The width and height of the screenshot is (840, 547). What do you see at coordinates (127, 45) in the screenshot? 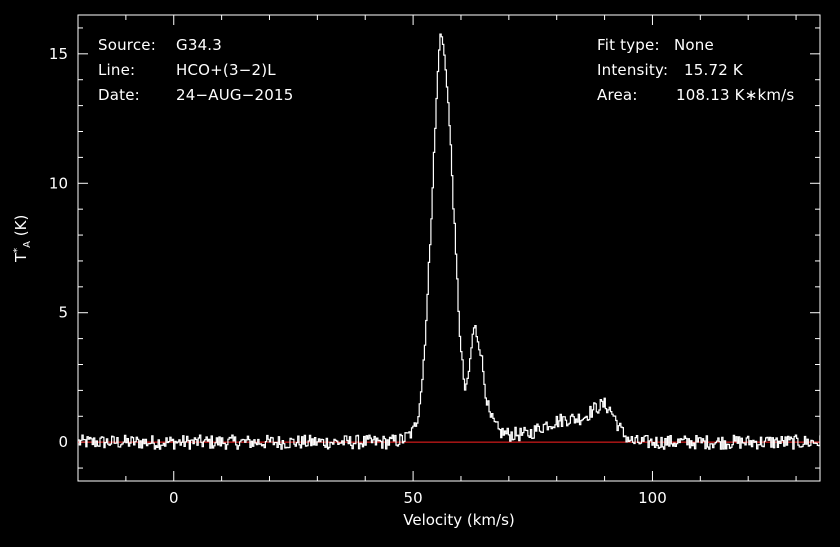
I see `source-label: Source:` at bounding box center [127, 45].